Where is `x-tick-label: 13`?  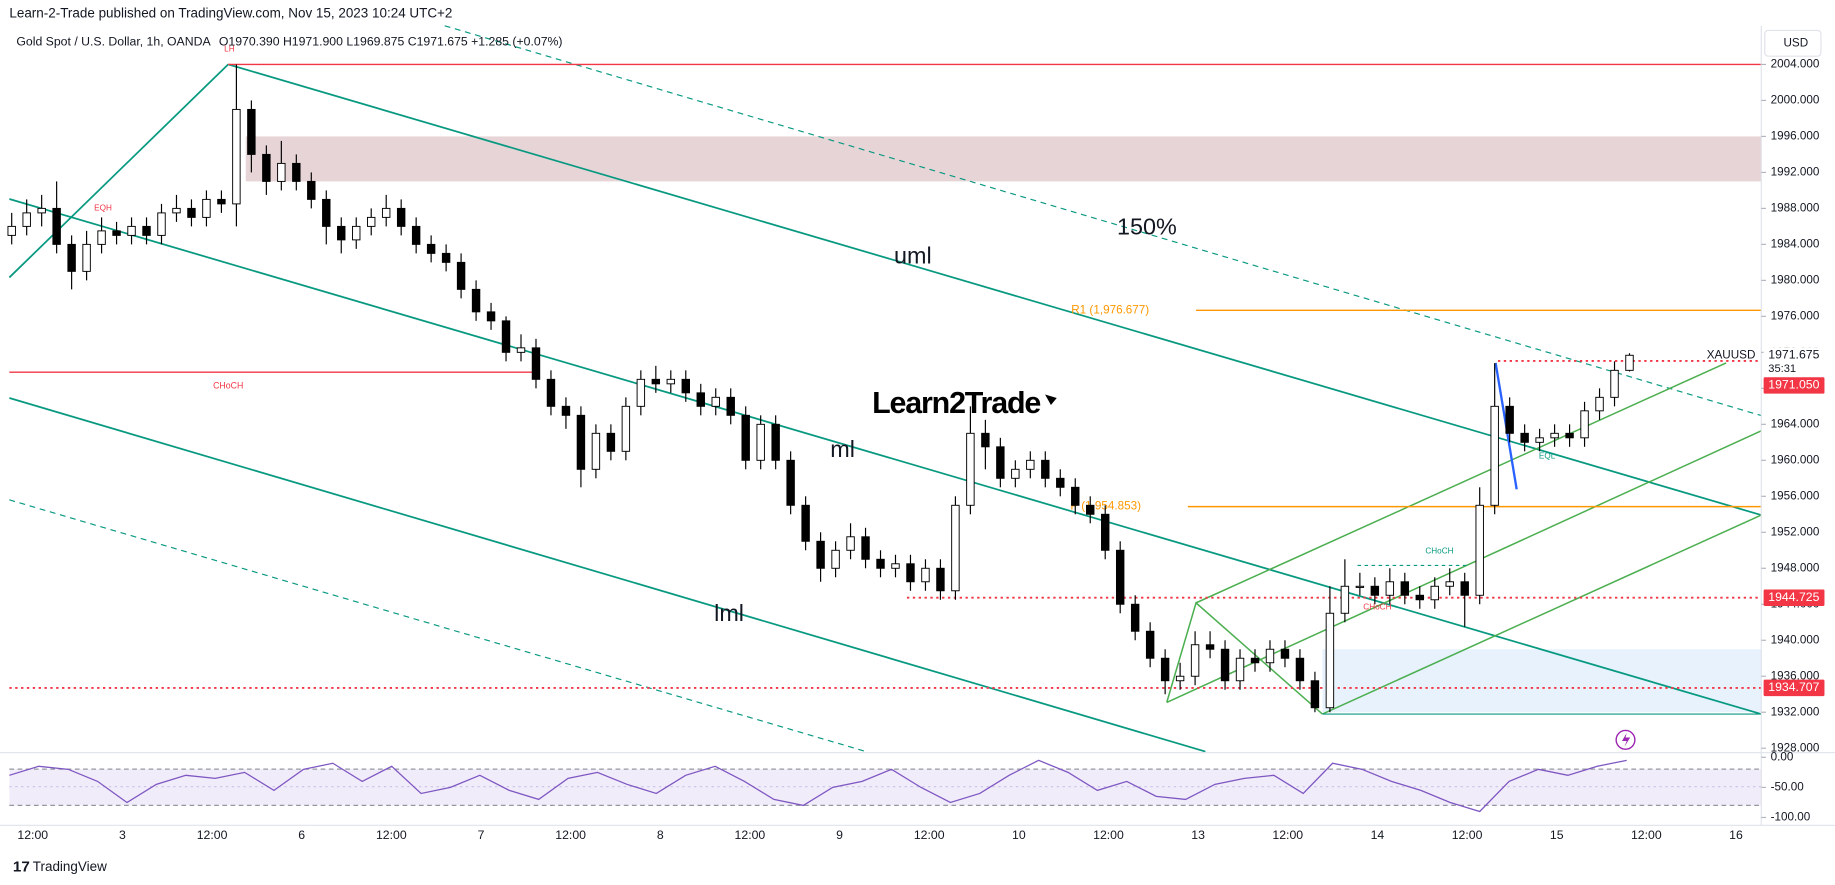
x-tick-label: 13 is located at coordinates (1198, 835).